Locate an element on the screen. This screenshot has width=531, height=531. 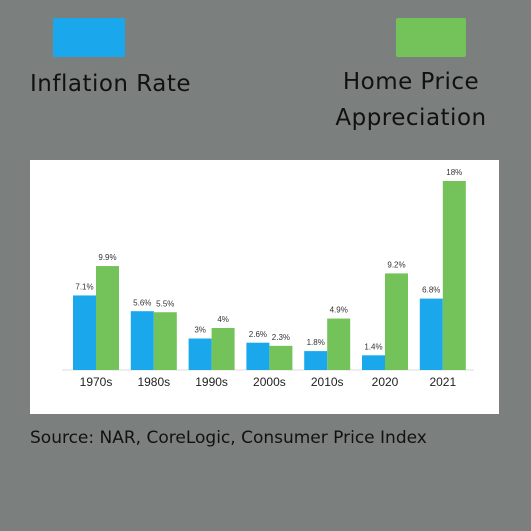
x-tick-label: 2021 is located at coordinates (442, 382).